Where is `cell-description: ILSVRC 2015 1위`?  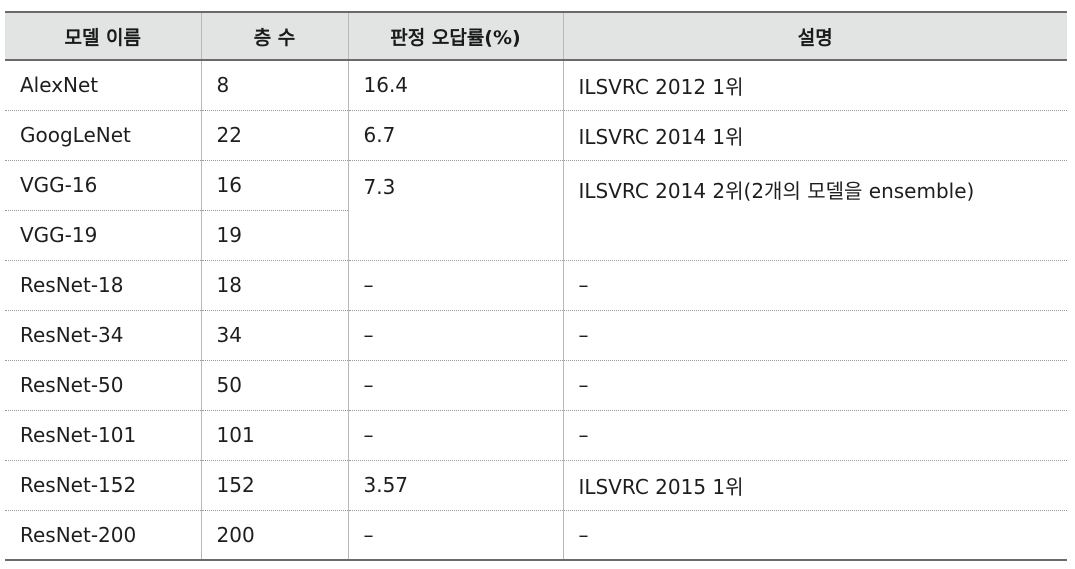 cell-description: ILSVRC 2015 1위 is located at coordinates (814, 485).